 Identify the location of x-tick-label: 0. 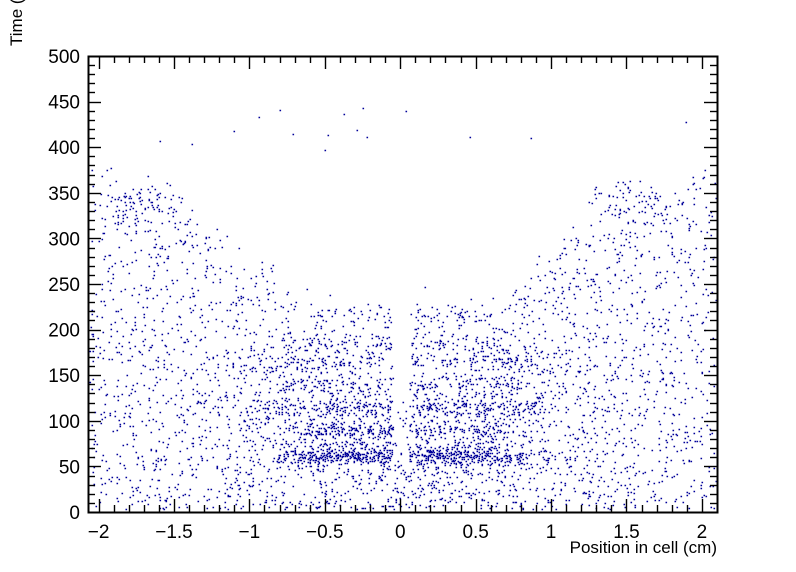
(400, 532).